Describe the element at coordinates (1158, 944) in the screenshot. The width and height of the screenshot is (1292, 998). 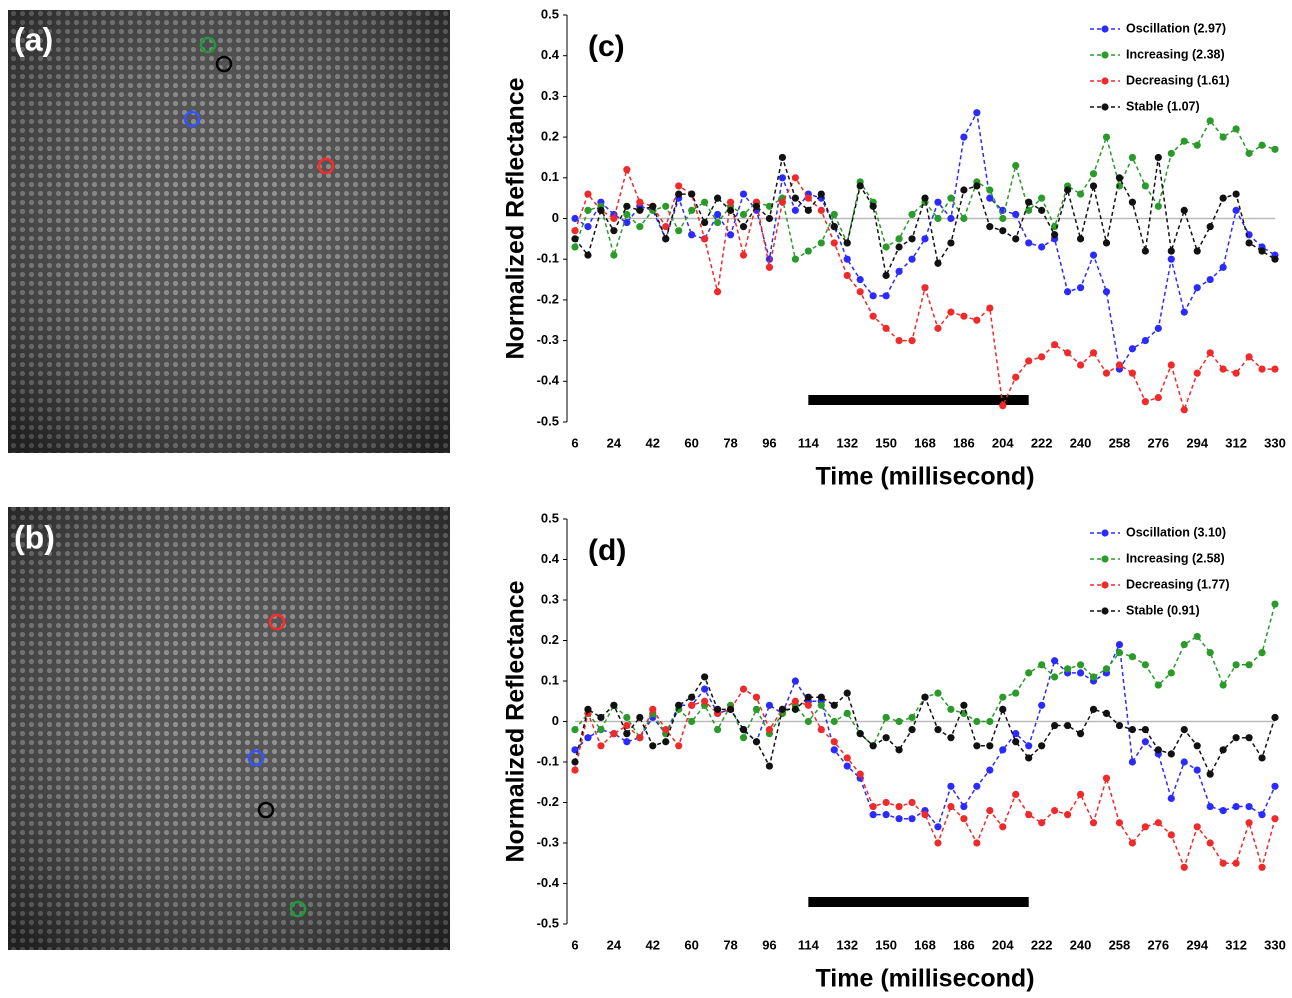
I see `x-tick-label: 276` at that location.